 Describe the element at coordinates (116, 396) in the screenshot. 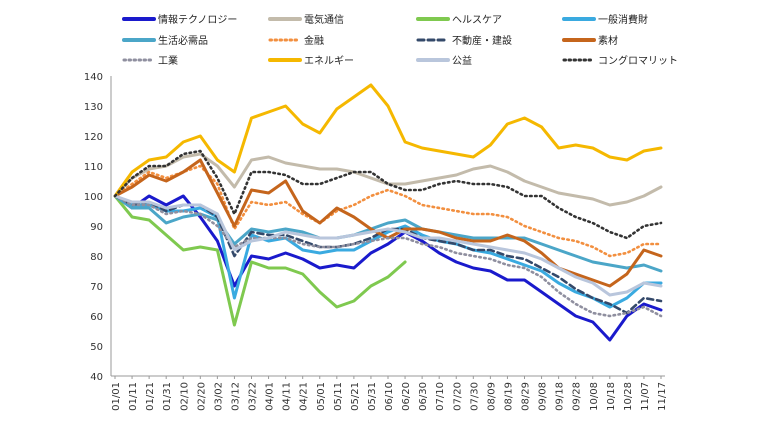

I see `x-tick-label: 01/01` at that location.